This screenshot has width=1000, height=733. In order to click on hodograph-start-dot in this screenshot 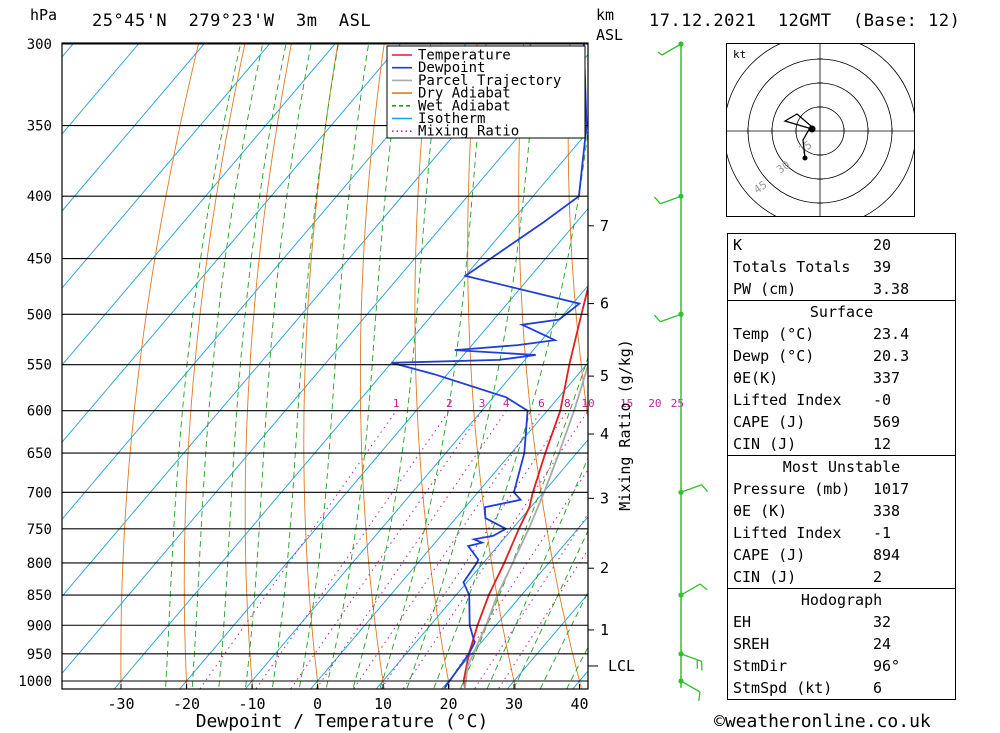, I will do `click(812, 129)`.